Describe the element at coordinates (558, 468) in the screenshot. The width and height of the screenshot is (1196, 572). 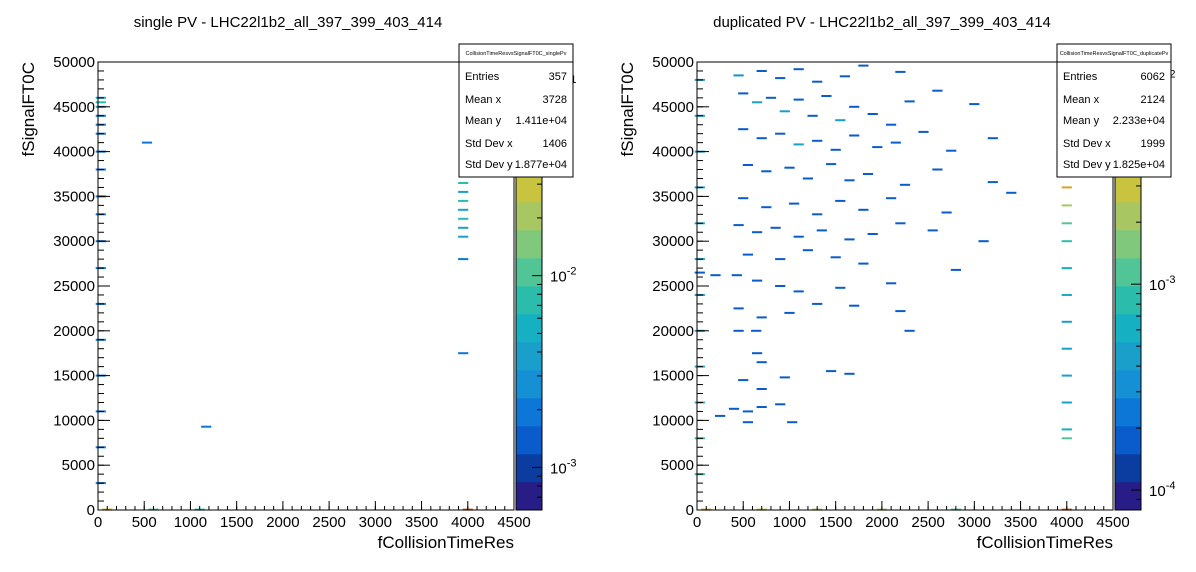
I see `z-tick-base: 10` at that location.